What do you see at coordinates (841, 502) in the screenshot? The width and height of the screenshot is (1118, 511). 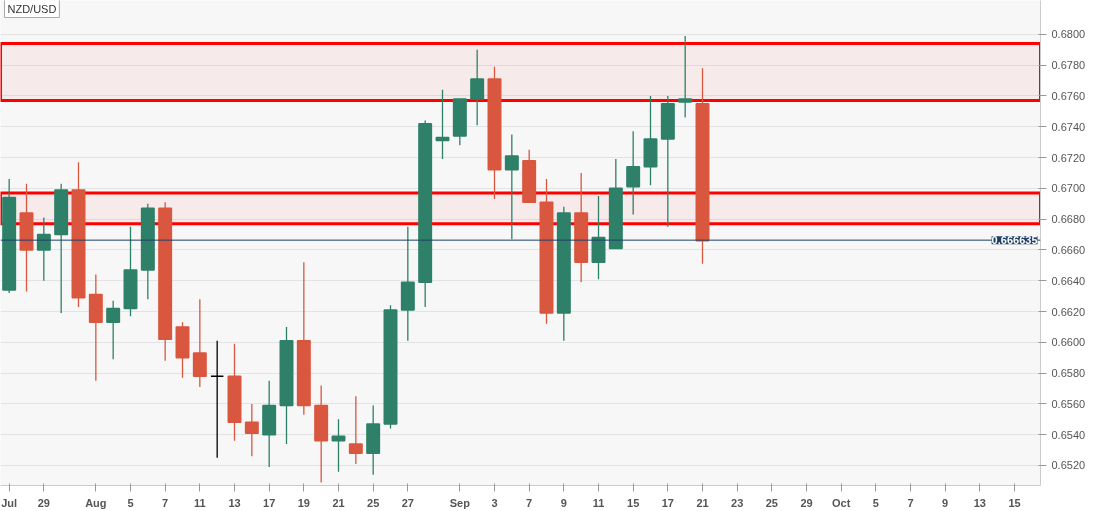 I see `x-tick-label: Oct` at bounding box center [841, 502].